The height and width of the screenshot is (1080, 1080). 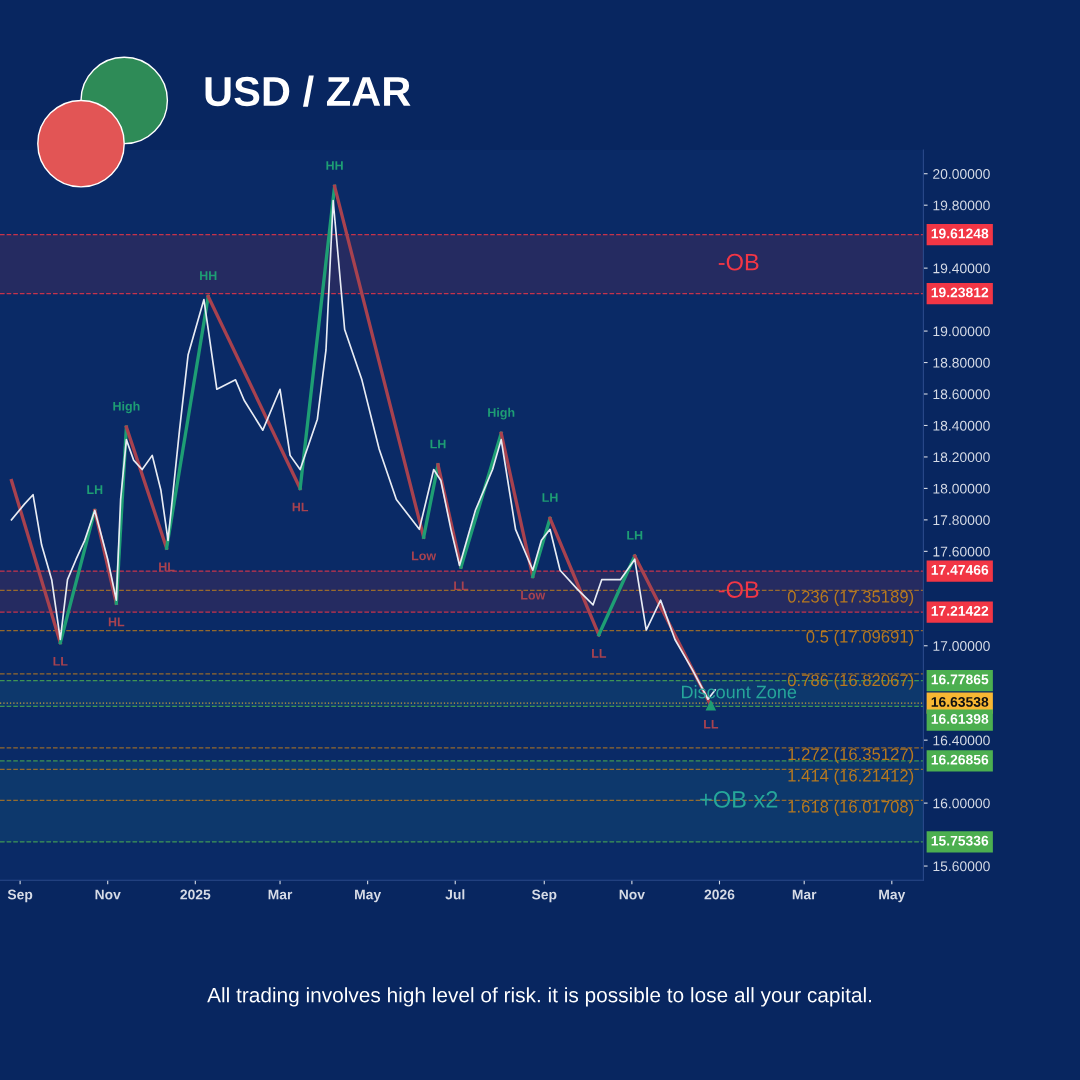 What do you see at coordinates (960, 759) in the screenshot?
I see `ref-line-label: 16.26856` at bounding box center [960, 759].